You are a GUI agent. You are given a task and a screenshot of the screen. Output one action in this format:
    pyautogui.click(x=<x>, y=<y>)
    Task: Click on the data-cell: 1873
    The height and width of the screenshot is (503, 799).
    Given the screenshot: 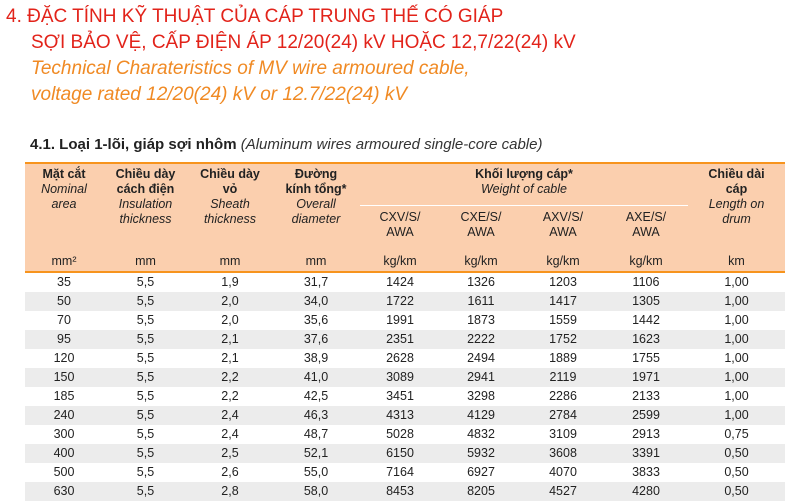 What is the action you would take?
    pyautogui.click(x=481, y=320)
    